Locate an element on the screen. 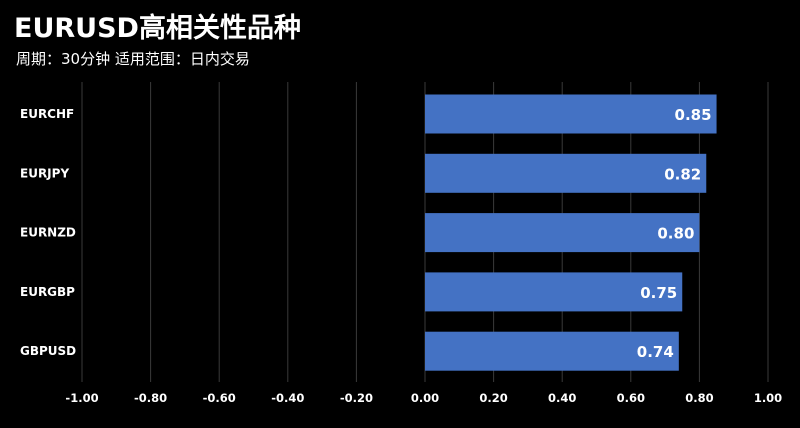  x-tick-label: 0.20 is located at coordinates (493, 398).